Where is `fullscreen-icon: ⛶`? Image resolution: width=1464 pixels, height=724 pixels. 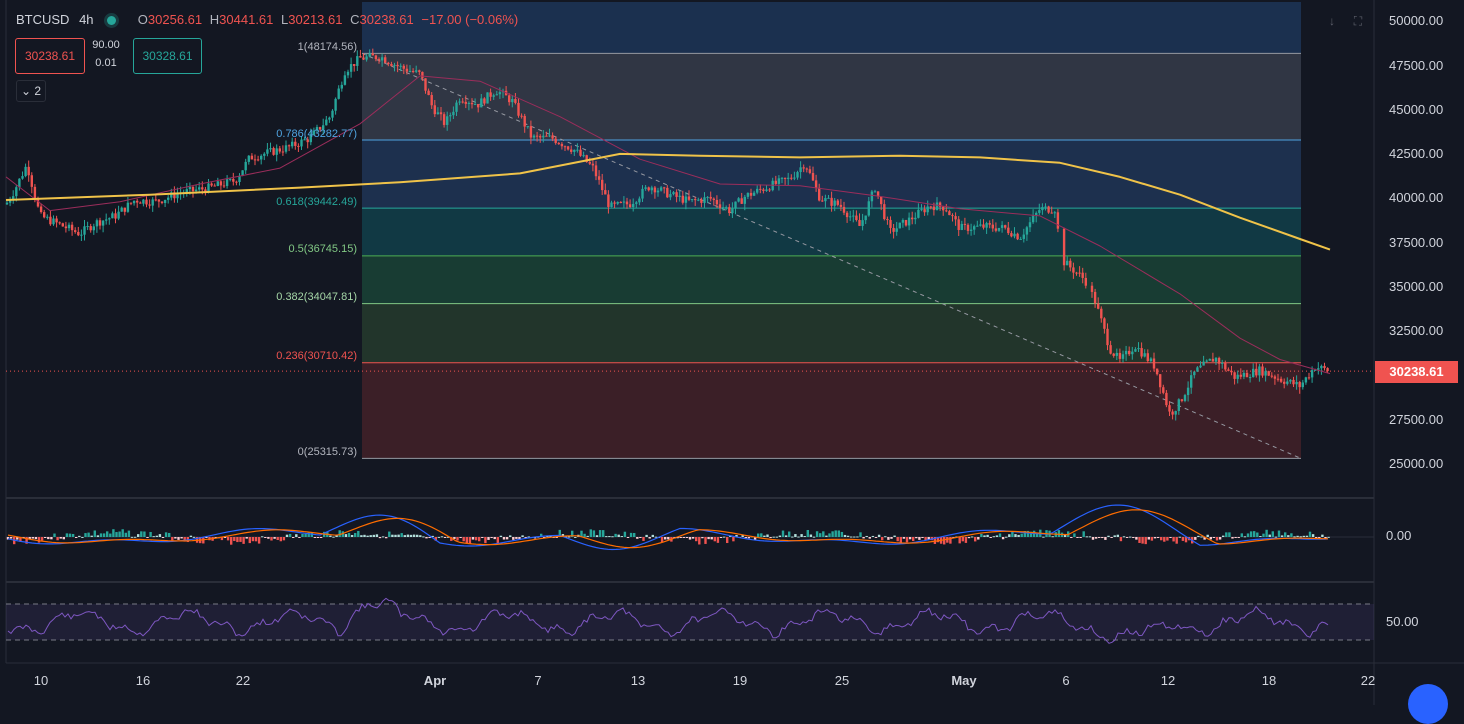
fullscreen-icon: ⛶ is located at coordinates (1358, 21).